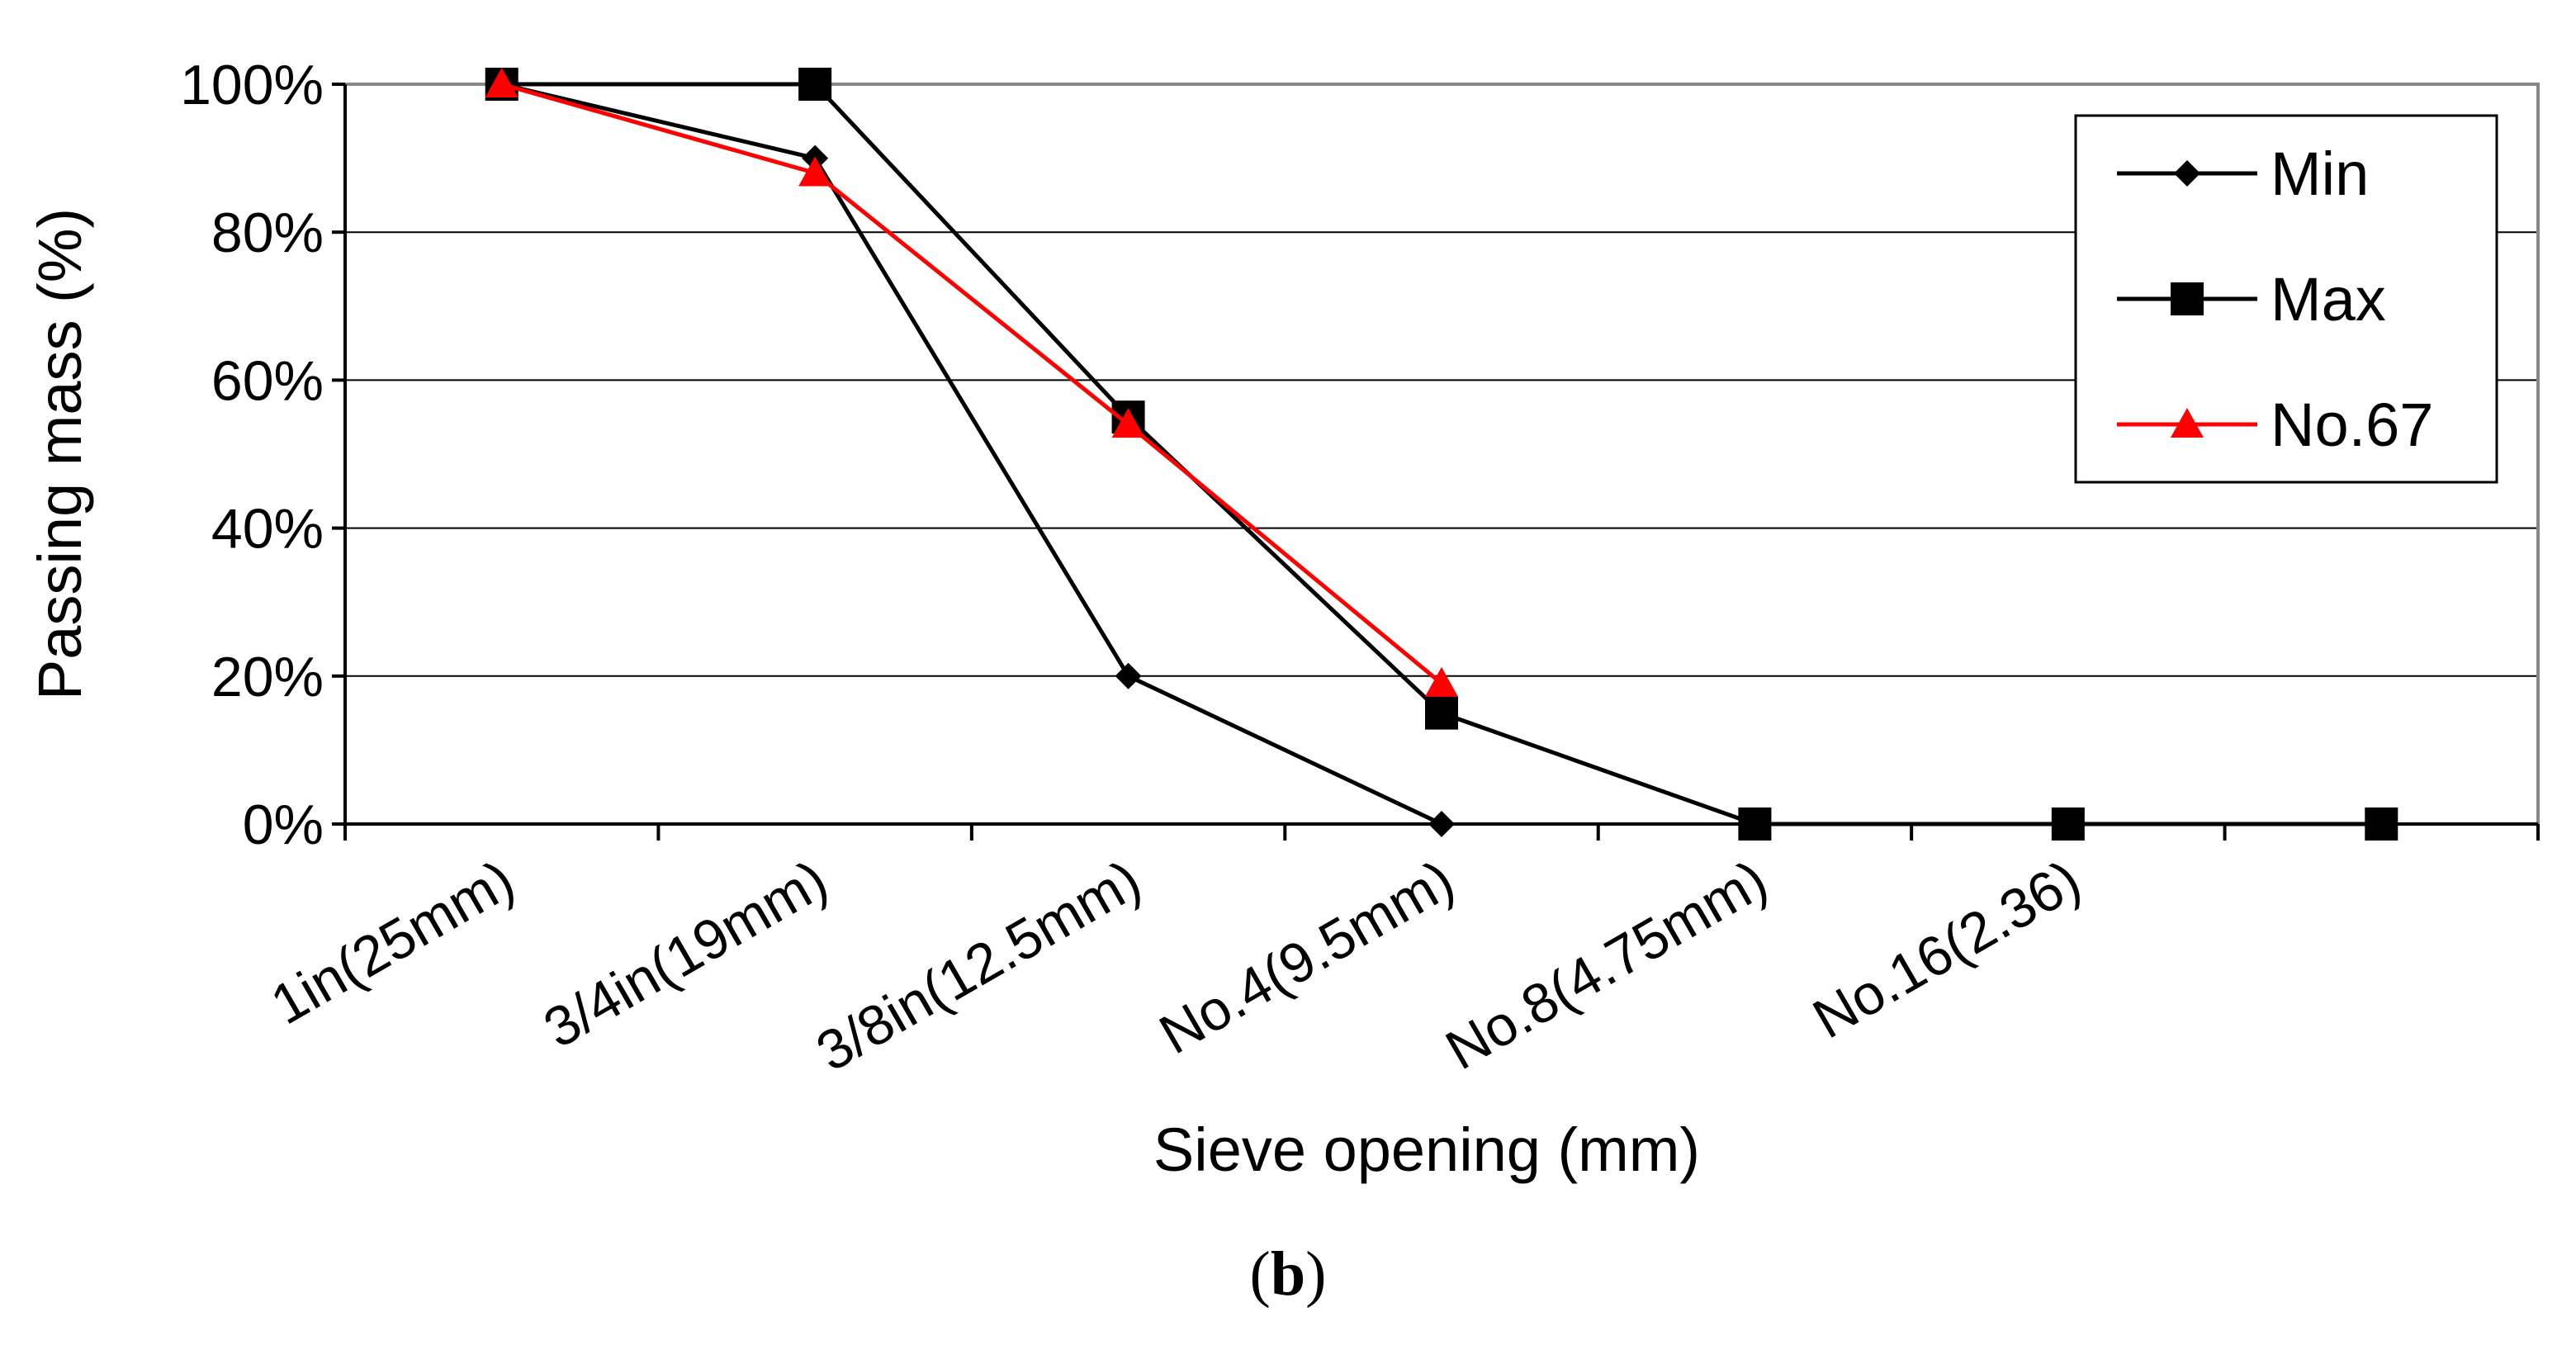  What do you see at coordinates (1260, 1274) in the screenshot?
I see `caption-open: (` at bounding box center [1260, 1274].